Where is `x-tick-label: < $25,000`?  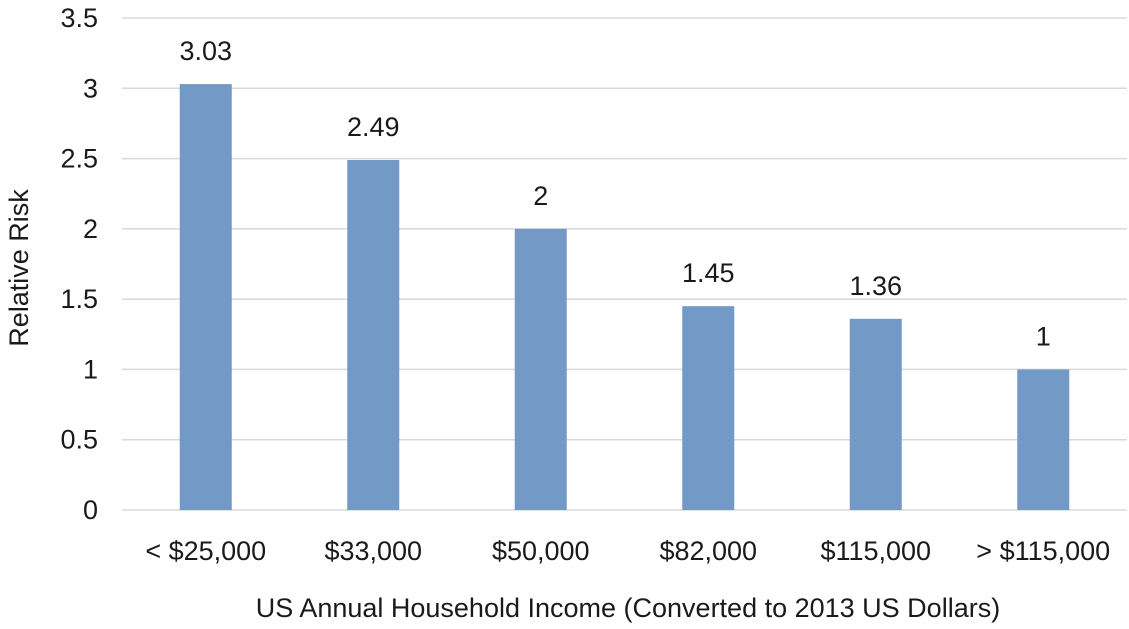 x-tick-label: < $25,000 is located at coordinates (205, 551).